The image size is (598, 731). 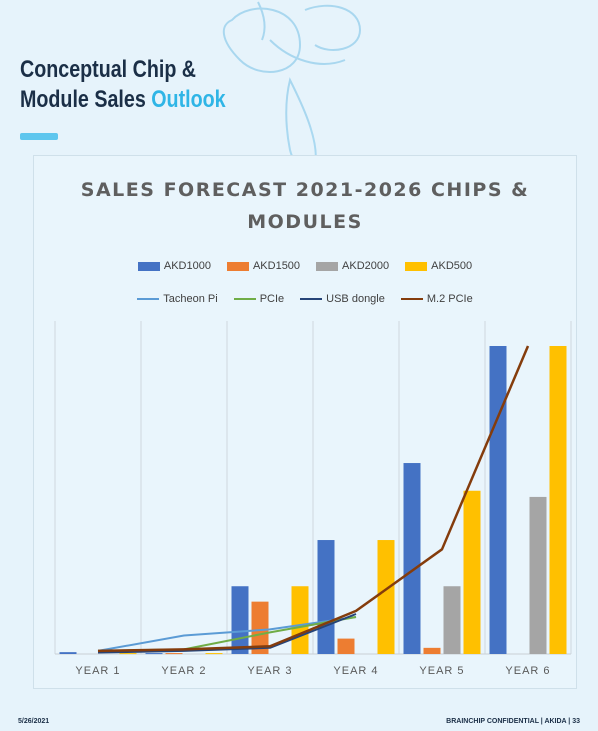 What do you see at coordinates (355, 671) in the screenshot?
I see `x-tick-label: YEAR 4` at bounding box center [355, 671].